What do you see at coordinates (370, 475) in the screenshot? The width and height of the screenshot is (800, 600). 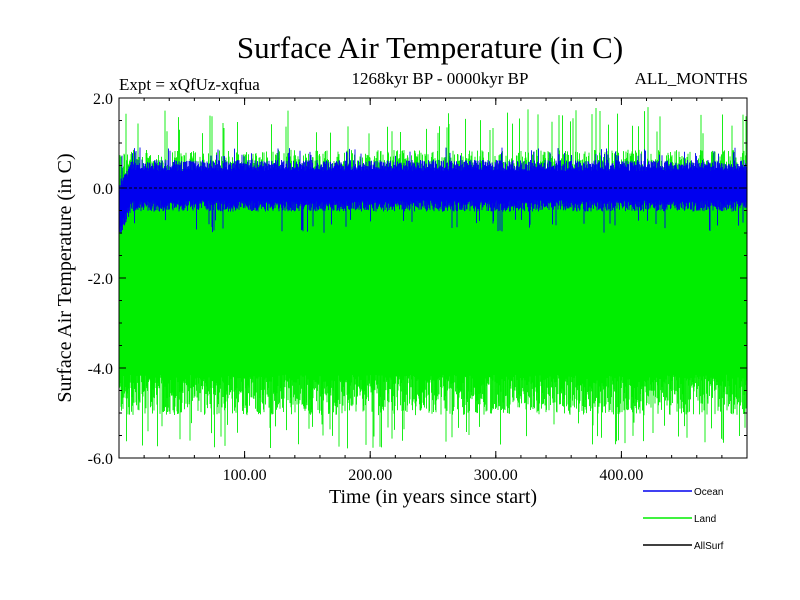 I see `x-tick-label: 200.00` at bounding box center [370, 475].